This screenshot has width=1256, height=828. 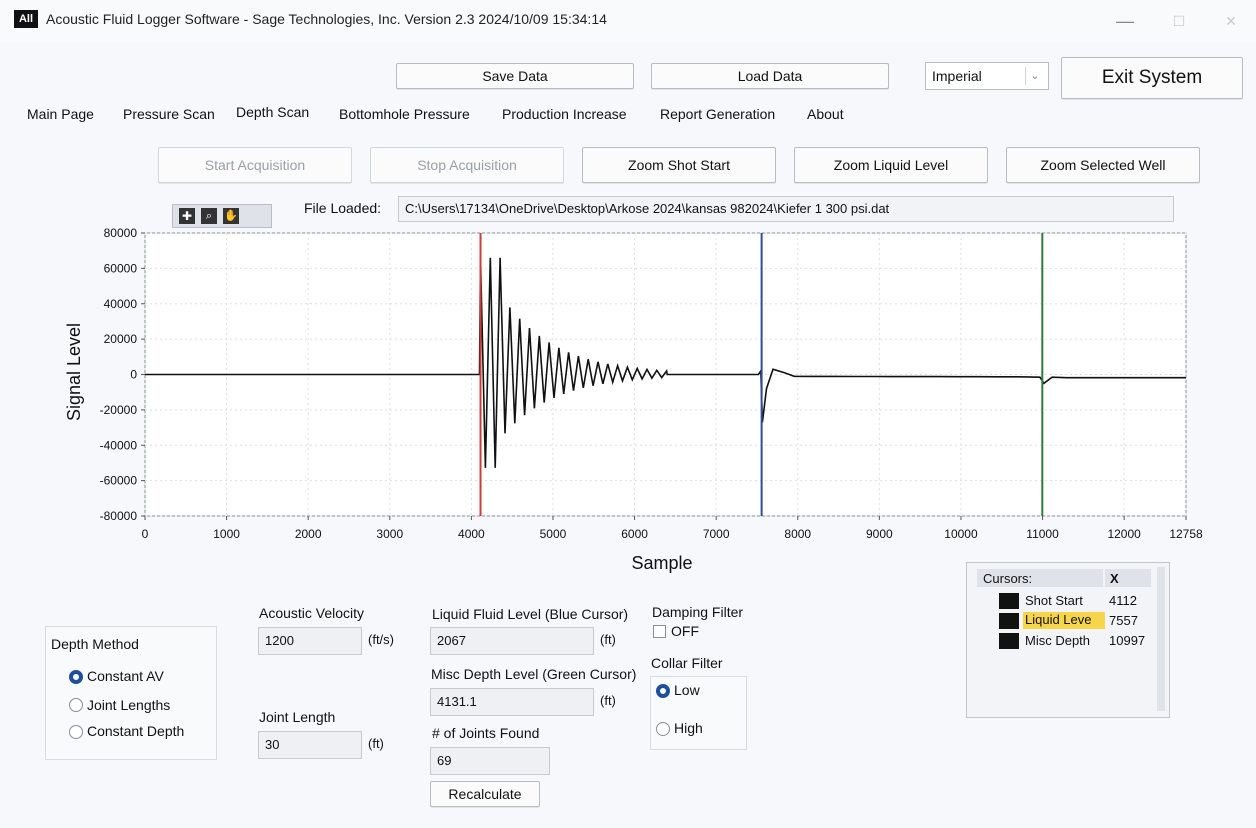 What do you see at coordinates (879, 534) in the screenshot?
I see `x-tick-label: 9000` at bounding box center [879, 534].